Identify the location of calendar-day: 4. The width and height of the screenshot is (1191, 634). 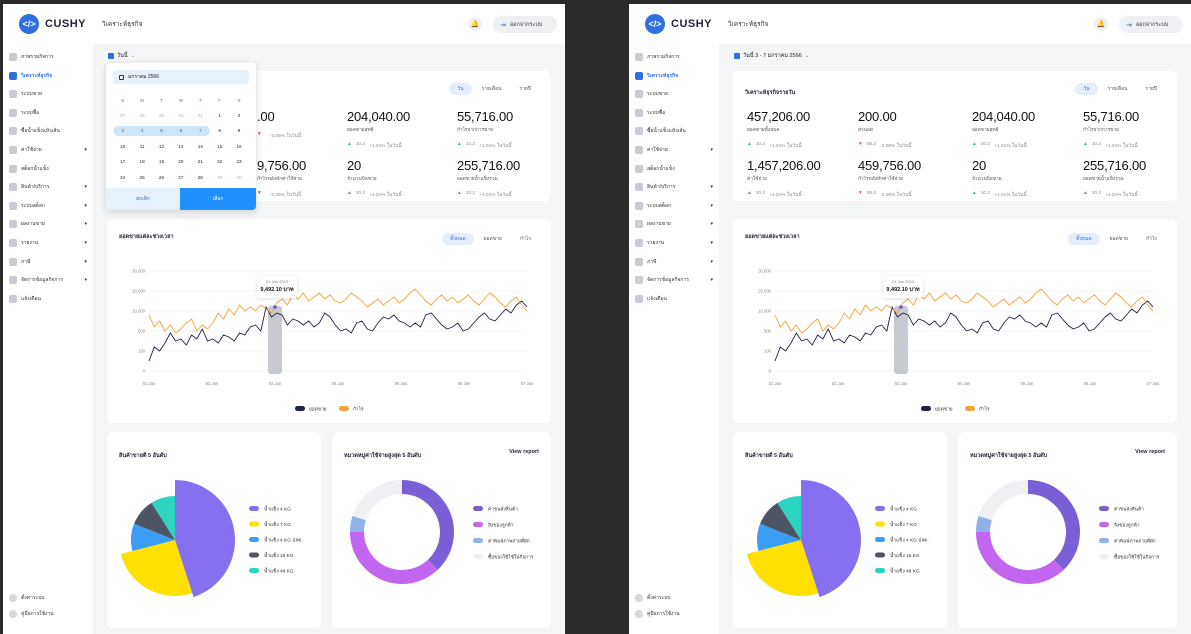
(142, 131).